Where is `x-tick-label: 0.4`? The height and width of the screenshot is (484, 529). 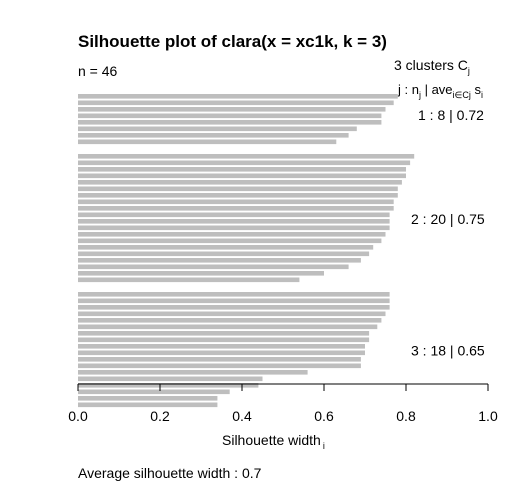 x-tick-label: 0.4 is located at coordinates (242, 416).